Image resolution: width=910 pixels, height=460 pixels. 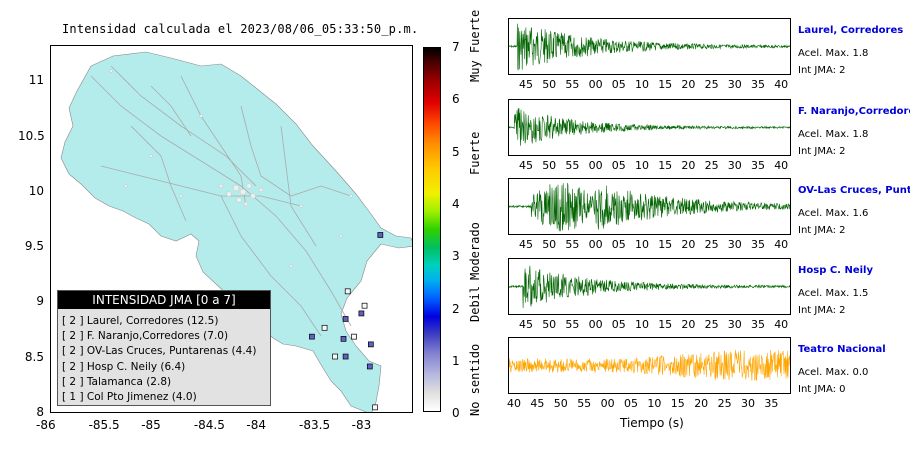 I want to click on station-name: Teatro Nacional, so click(x=842, y=349).